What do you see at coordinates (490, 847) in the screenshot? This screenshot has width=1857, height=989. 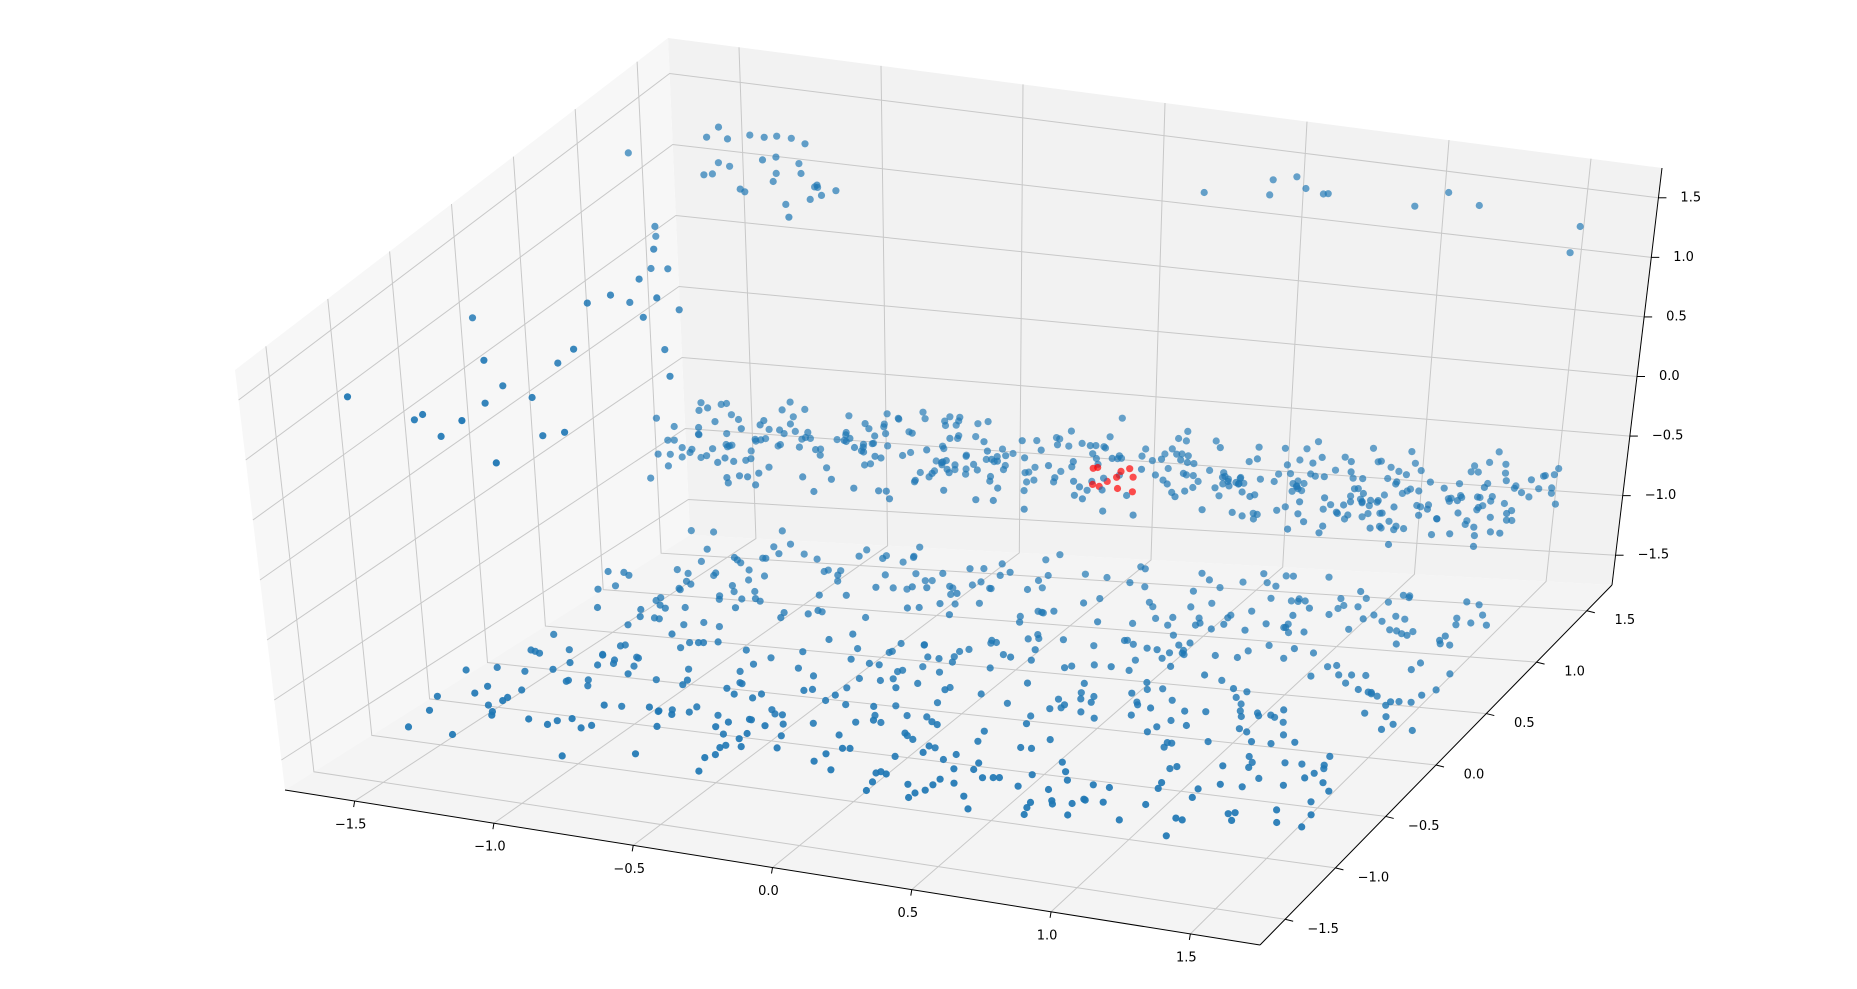 I see `x-tick-label: −1.0` at bounding box center [490, 847].